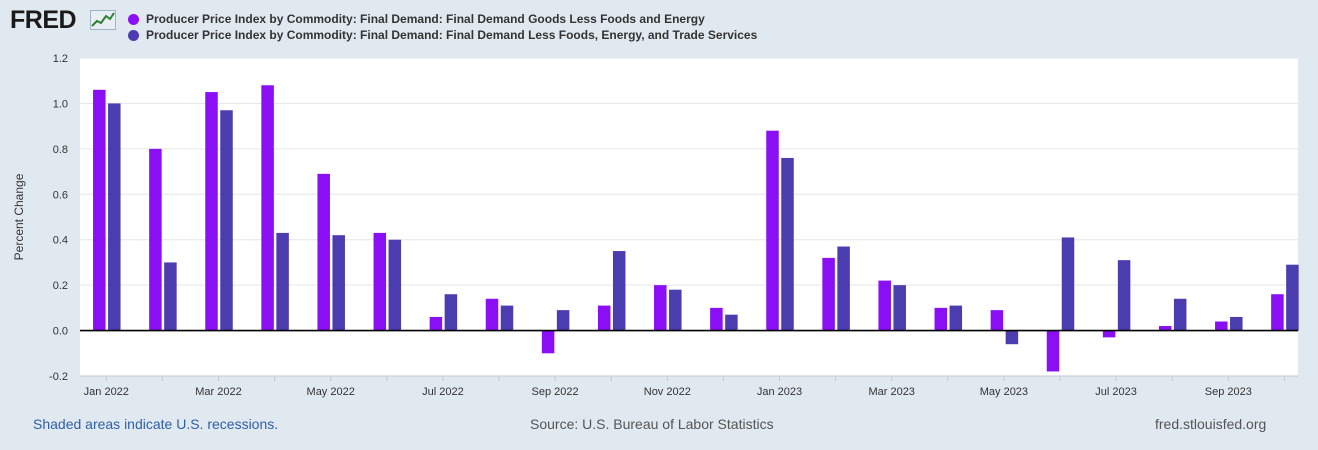 This screenshot has height=450, width=1318. I want to click on y-tick-label: 0.2, so click(60, 286).